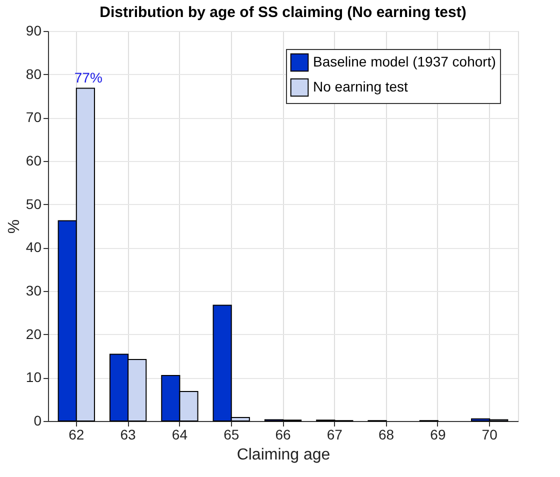 Image resolution: width=560 pixels, height=477 pixels. What do you see at coordinates (232, 434) in the screenshot?
I see `x-tick-label: 65` at bounding box center [232, 434].